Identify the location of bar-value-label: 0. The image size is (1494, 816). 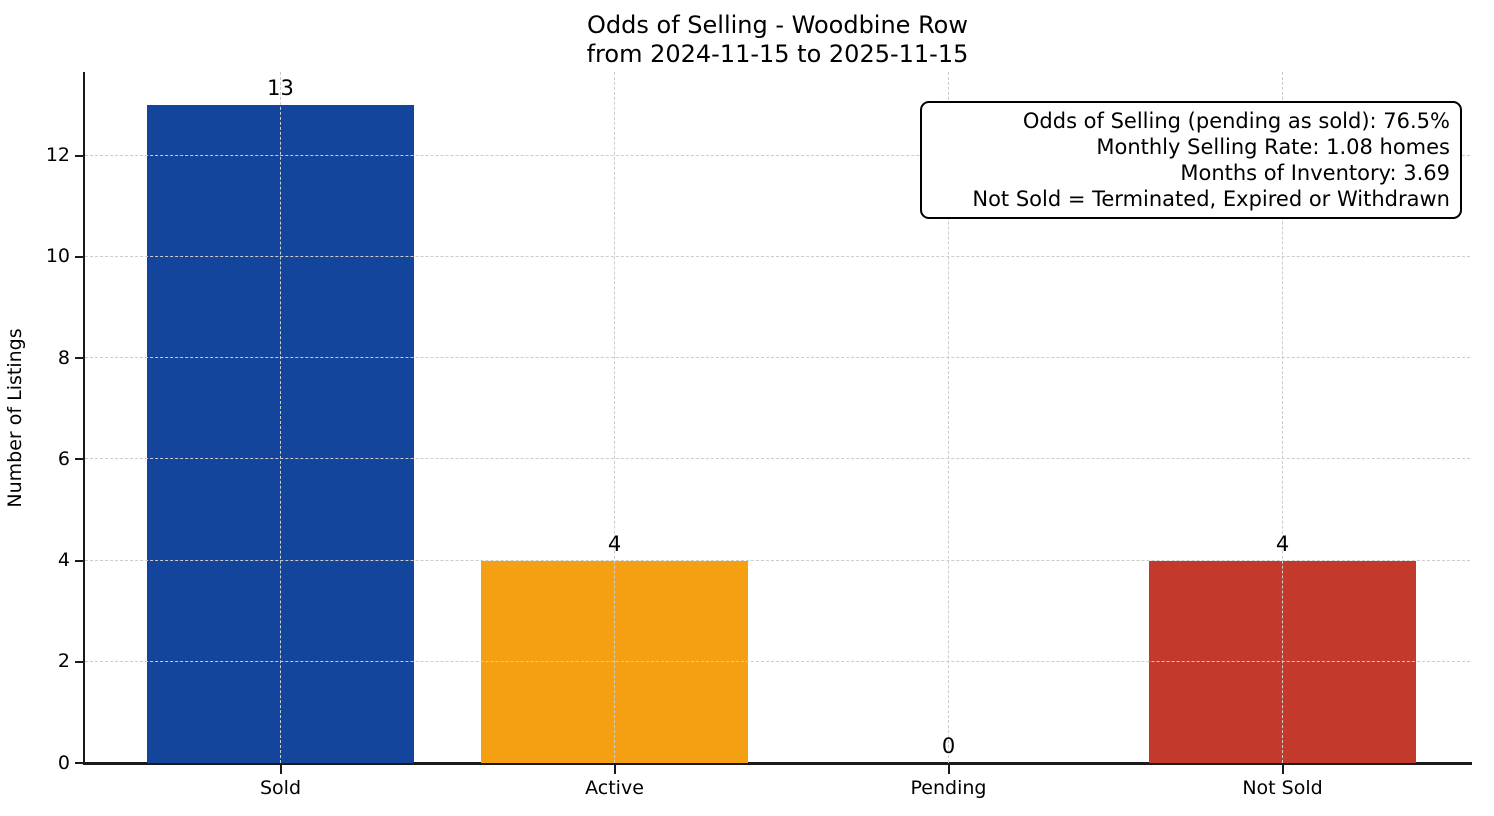
(948, 746).